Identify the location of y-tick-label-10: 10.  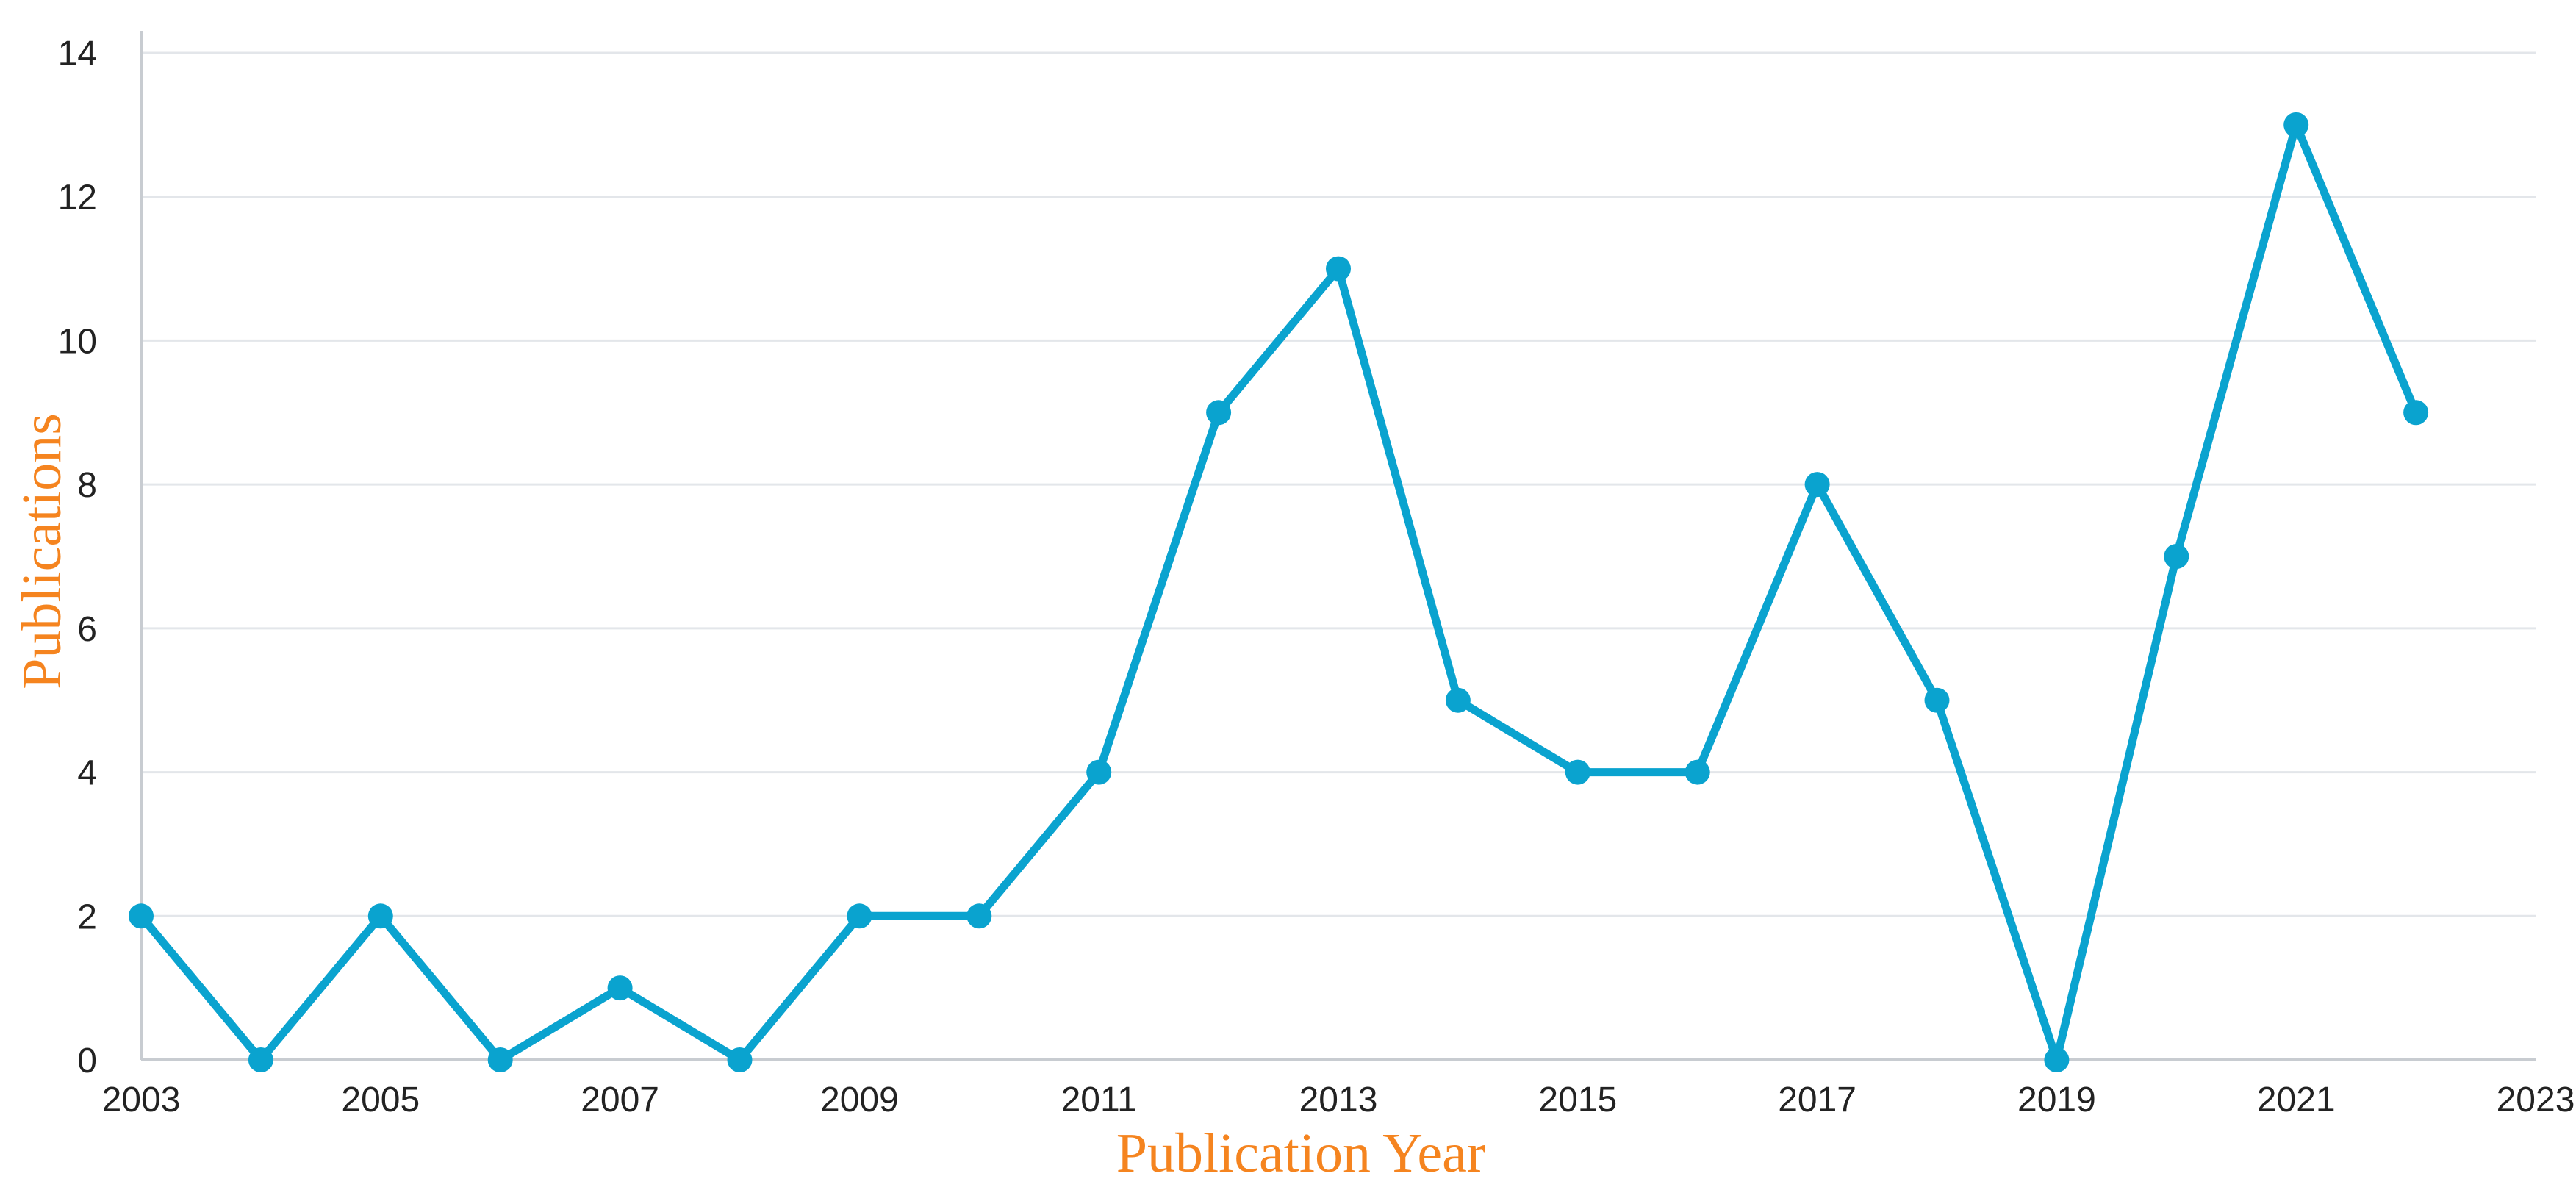
(77, 342).